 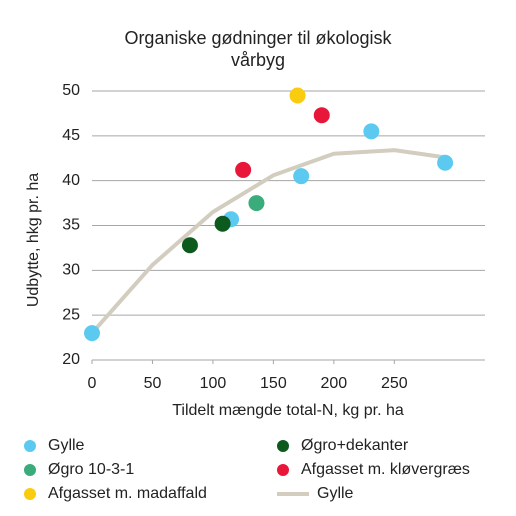 I want to click on chart-title: Organiske gødninger til økologisk vårbyg, so click(x=258, y=49).